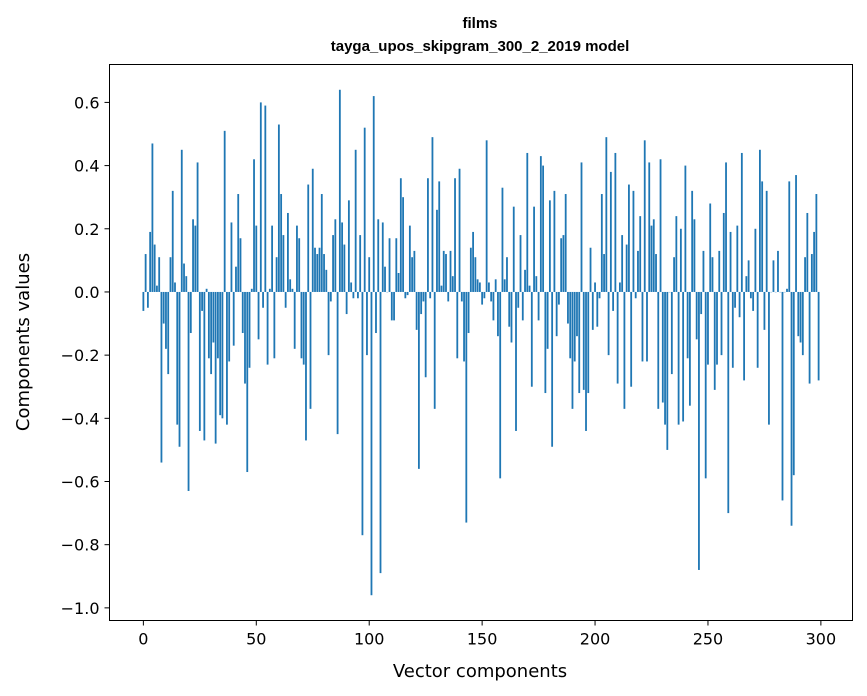 The height and width of the screenshot is (696, 867). I want to click on x-tick-label: 150, so click(482, 639).